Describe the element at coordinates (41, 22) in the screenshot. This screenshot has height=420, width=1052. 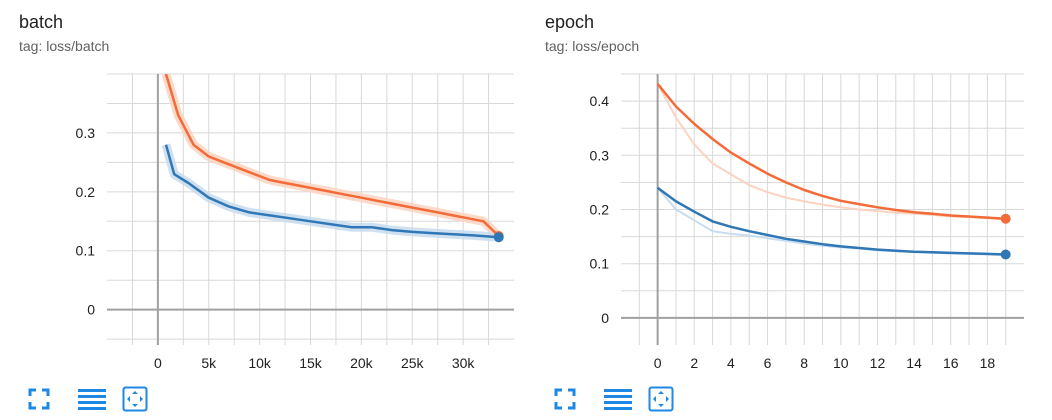
I see `chart-title: batch` at that location.